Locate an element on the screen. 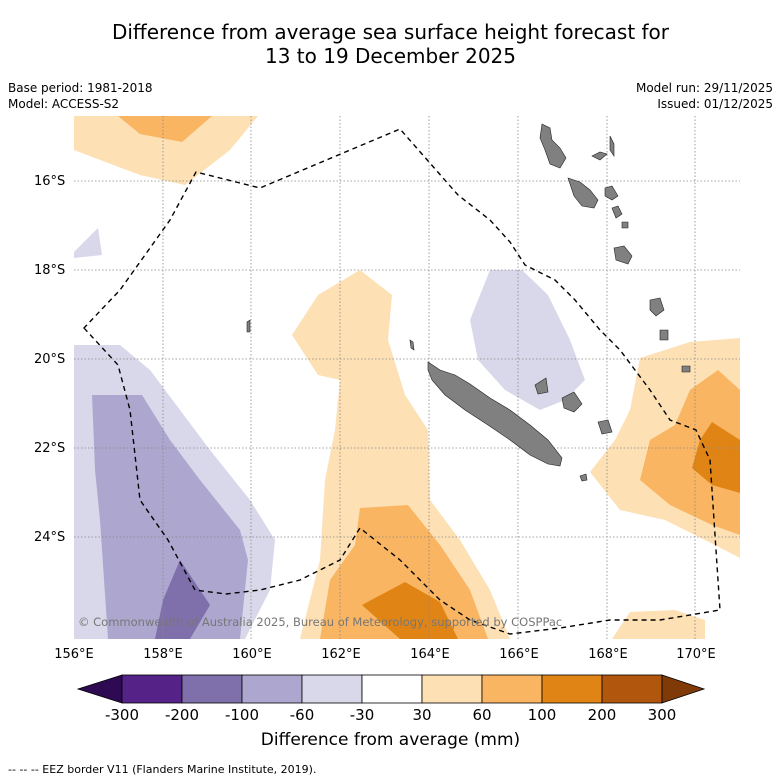 The width and height of the screenshot is (781, 781). vanuatu-island-b is located at coordinates (612, 146).